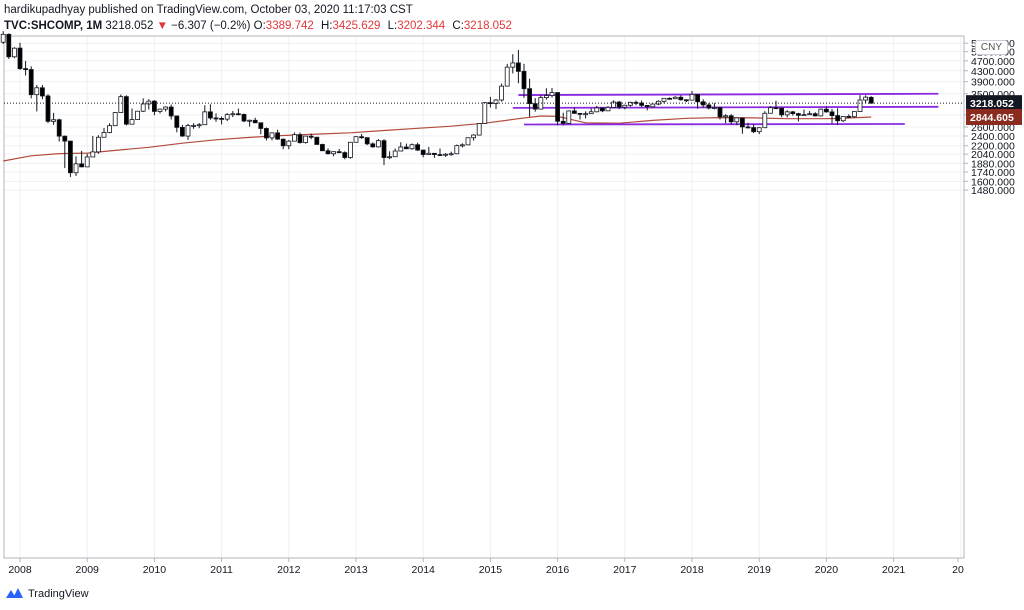  What do you see at coordinates (491, 570) in the screenshot?
I see `x-tick-label: 2015` at bounding box center [491, 570].